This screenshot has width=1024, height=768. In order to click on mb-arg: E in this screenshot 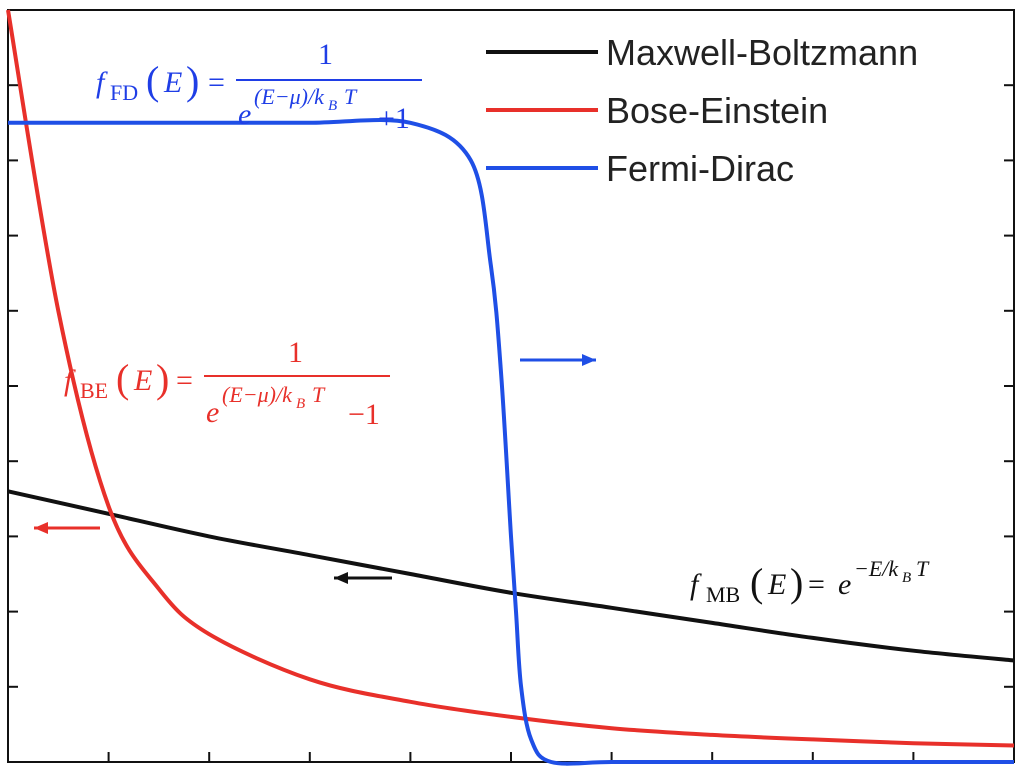, I will do `click(776, 584)`.